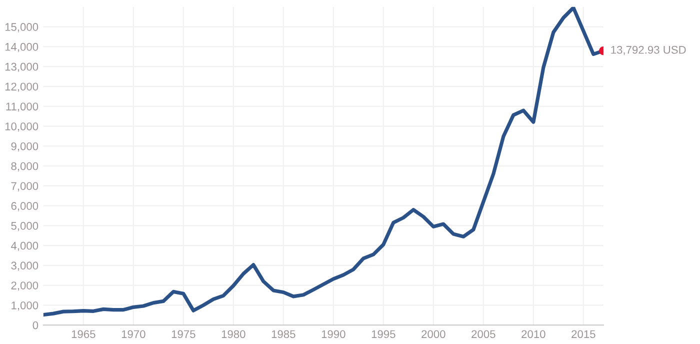 The width and height of the screenshot is (700, 344). I want to click on y-tick-label: 11,000, so click(22, 107).